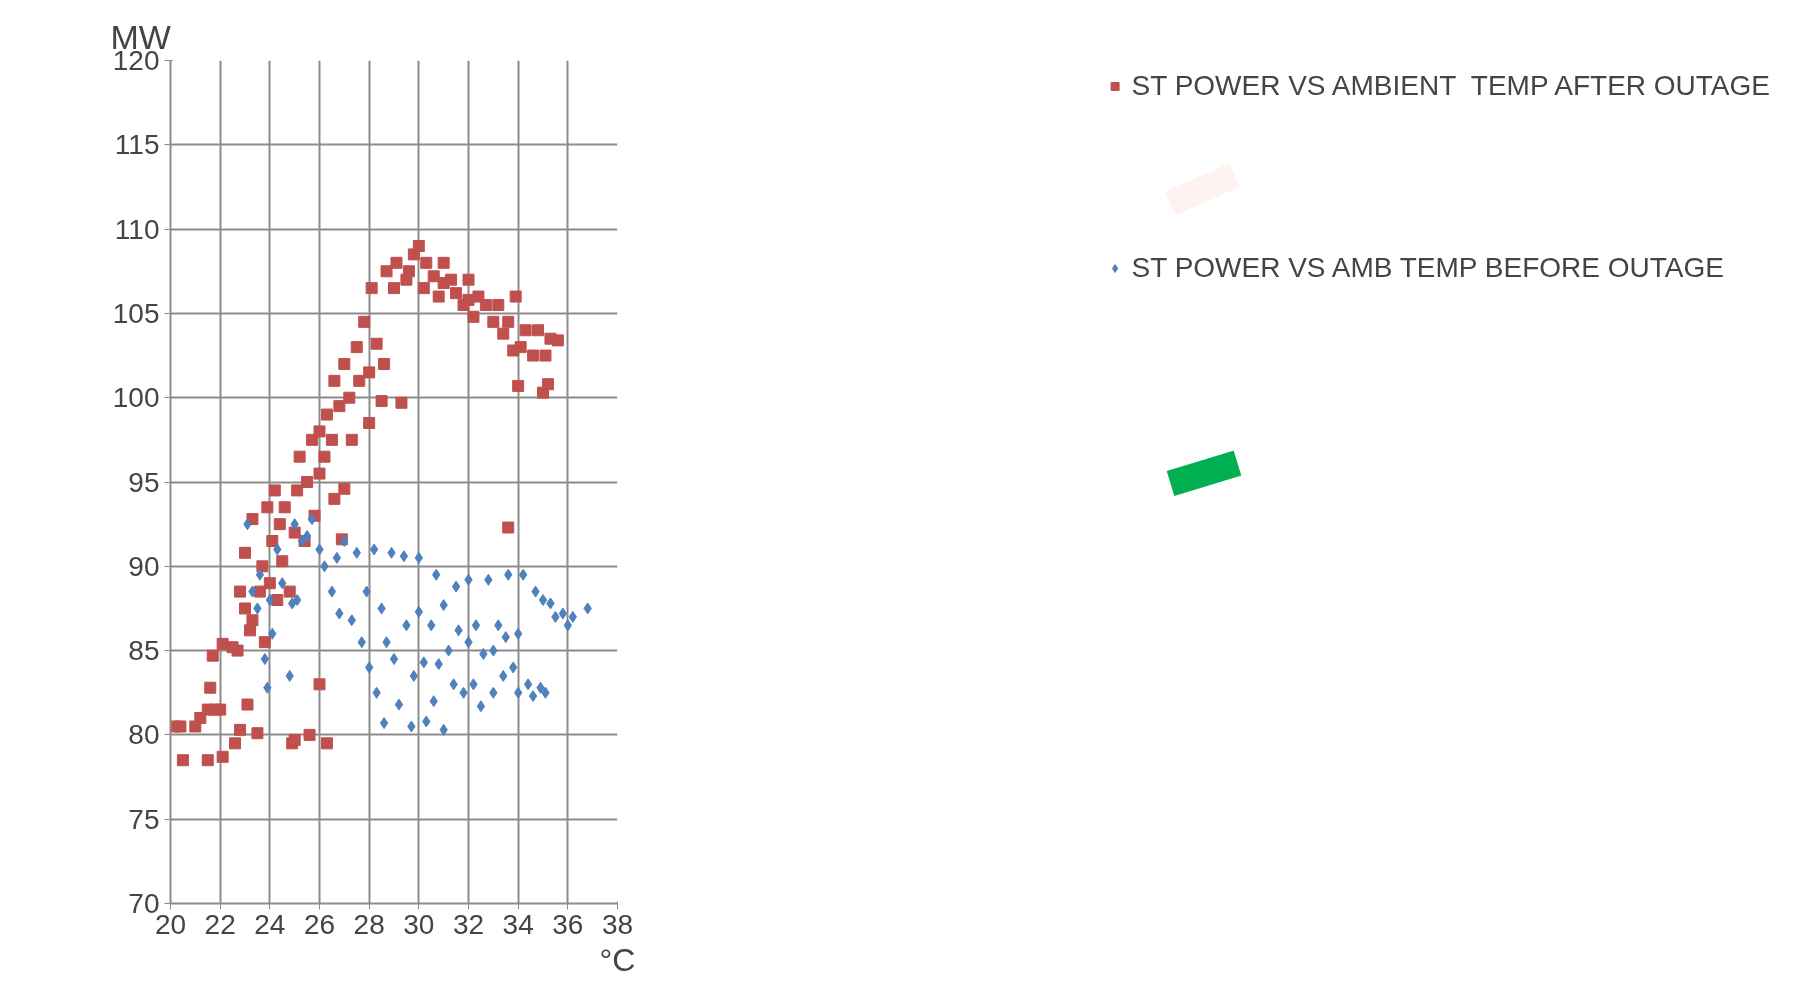 The height and width of the screenshot is (1000, 1804). Describe the element at coordinates (270, 924) in the screenshot. I see `x-tick-label: 24` at that location.